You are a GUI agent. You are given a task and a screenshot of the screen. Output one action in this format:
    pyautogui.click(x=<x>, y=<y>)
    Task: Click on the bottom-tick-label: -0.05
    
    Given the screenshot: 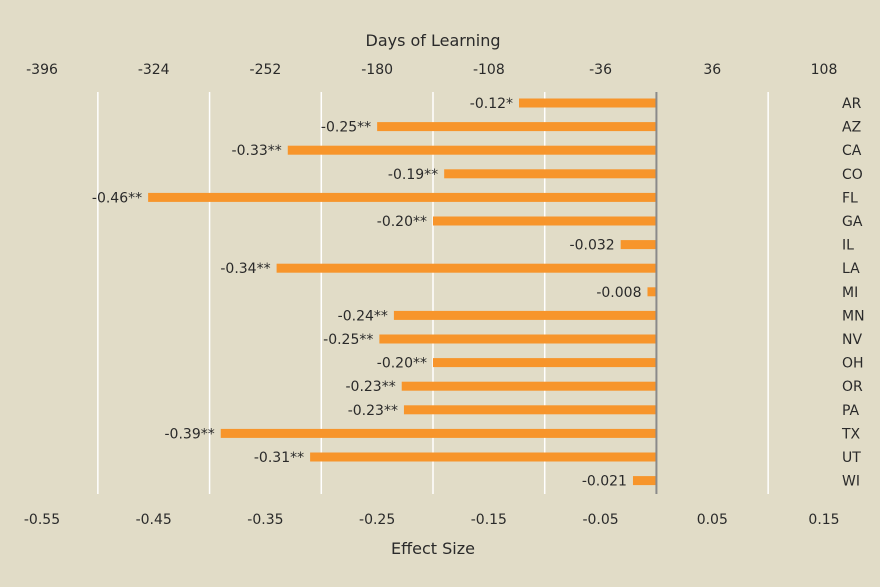 What is the action you would take?
    pyautogui.click(x=600, y=520)
    